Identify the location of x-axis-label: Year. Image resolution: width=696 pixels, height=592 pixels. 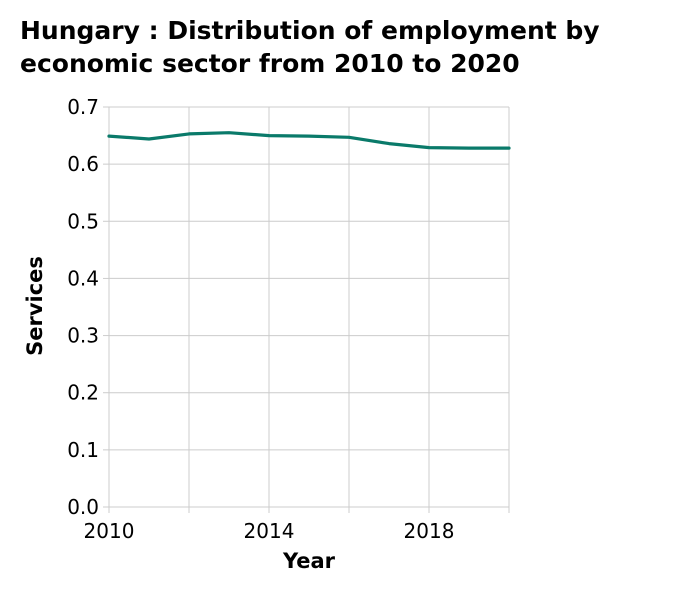
(309, 561).